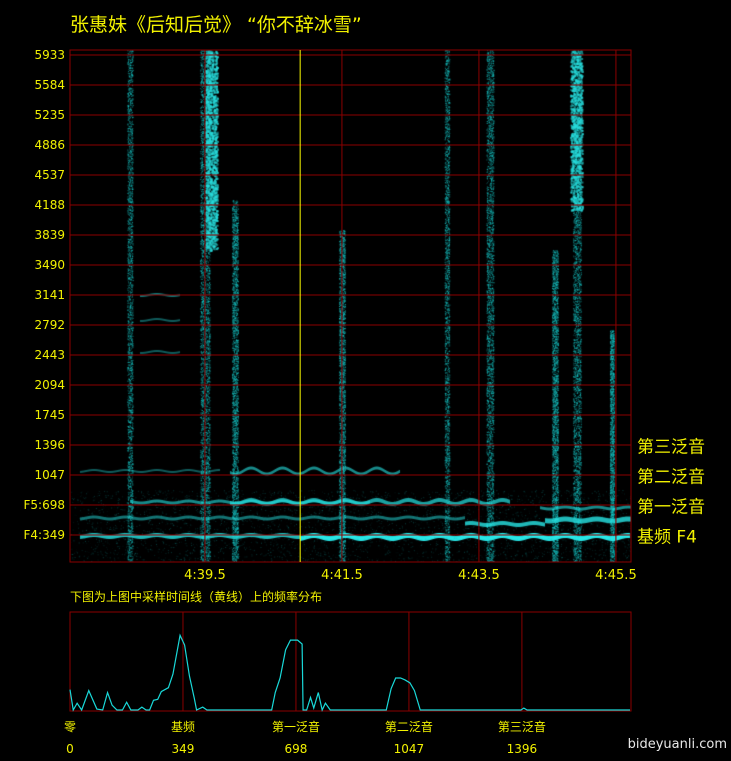 The width and height of the screenshot is (731, 761). I want to click on x-tick-label: 4:41.5, so click(342, 575).